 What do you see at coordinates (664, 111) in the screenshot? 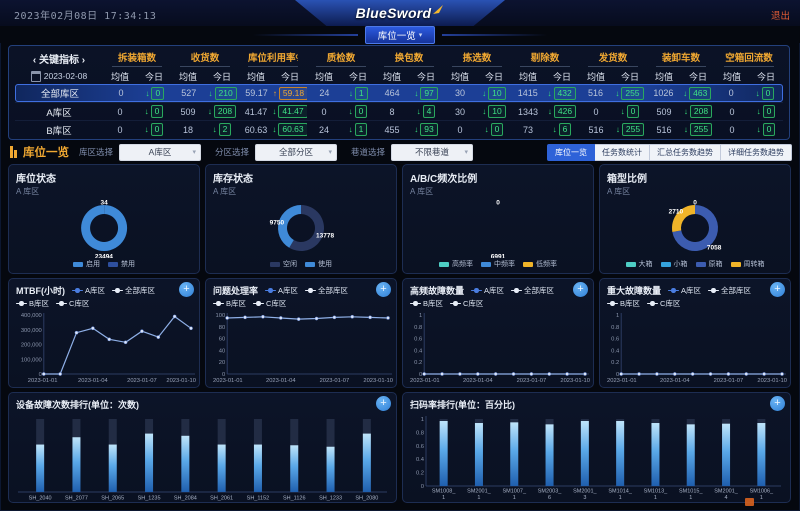
I see `kpi-avg-value: 509` at bounding box center [664, 111].